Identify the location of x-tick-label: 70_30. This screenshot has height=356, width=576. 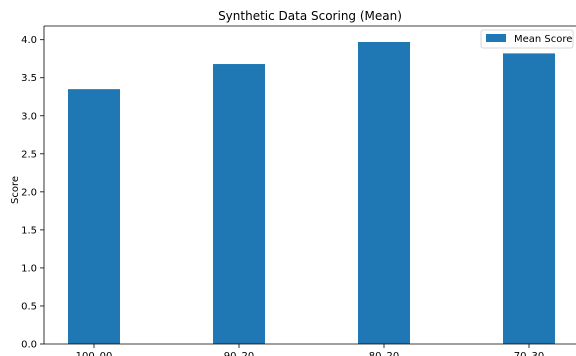
(529, 353).